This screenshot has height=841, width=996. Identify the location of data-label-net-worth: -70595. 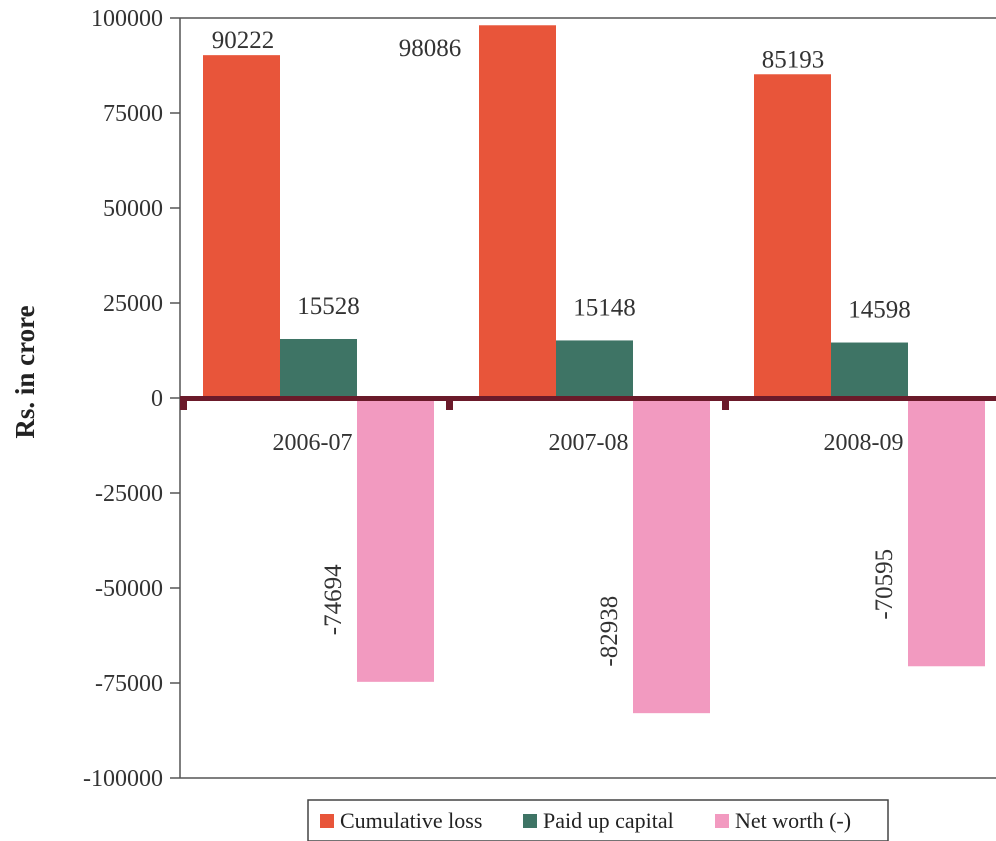
(884, 584).